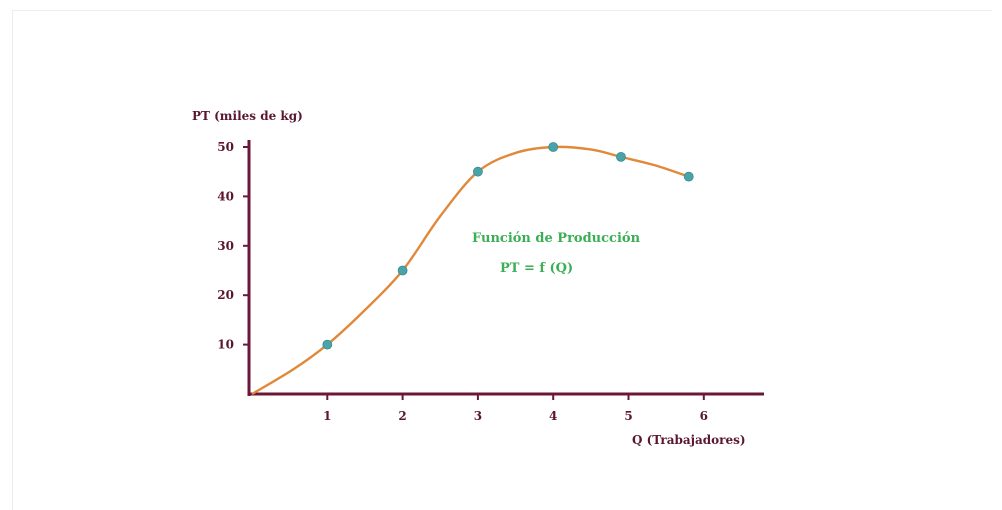 Image resolution: width=1002 pixels, height=510 pixels. What do you see at coordinates (502, 10) in the screenshot?
I see `frame-border-top` at bounding box center [502, 10].